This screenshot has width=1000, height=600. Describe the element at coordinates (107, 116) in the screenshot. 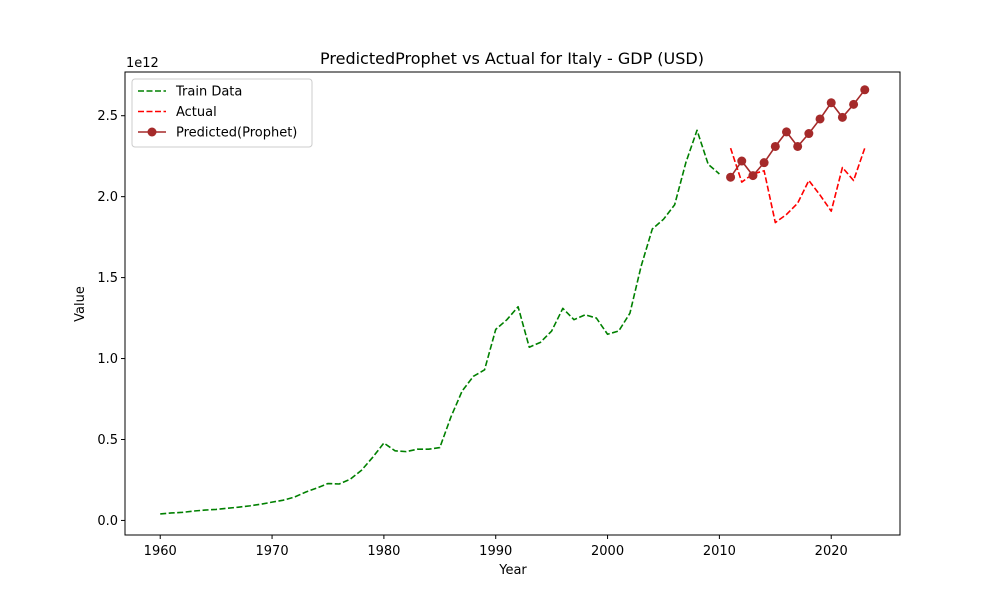

I see `y-tick-label: 2.5` at that location.